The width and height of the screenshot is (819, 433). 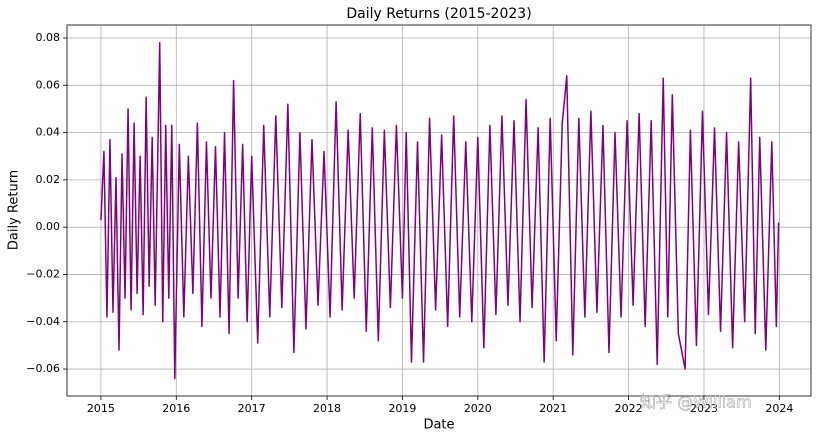 I want to click on y-tick-label: −0.02, so click(x=43, y=273).